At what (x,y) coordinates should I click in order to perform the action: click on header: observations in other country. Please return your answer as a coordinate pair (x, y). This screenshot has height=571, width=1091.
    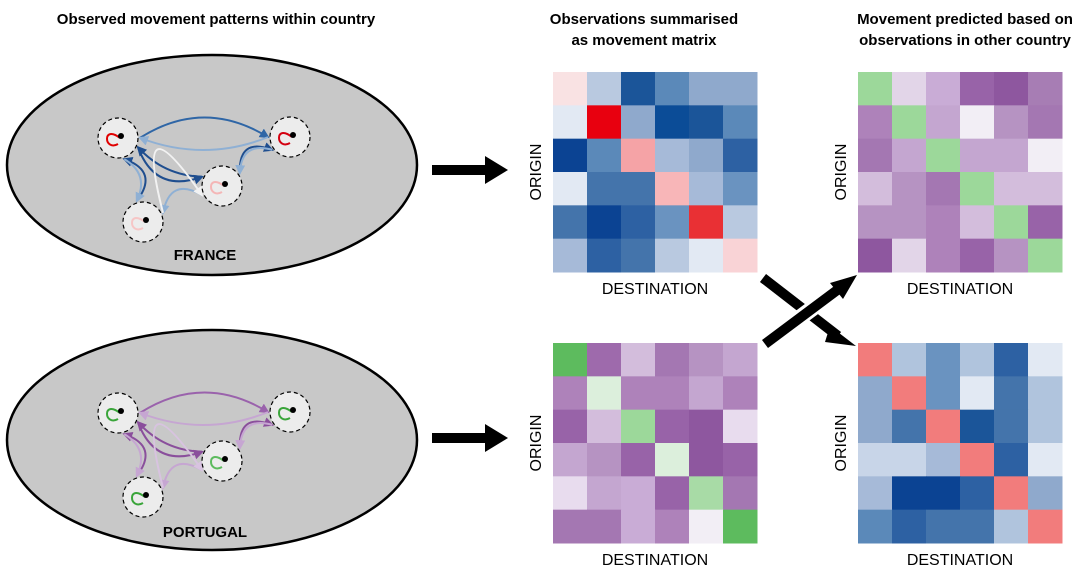
    Looking at the image, I should click on (965, 40).